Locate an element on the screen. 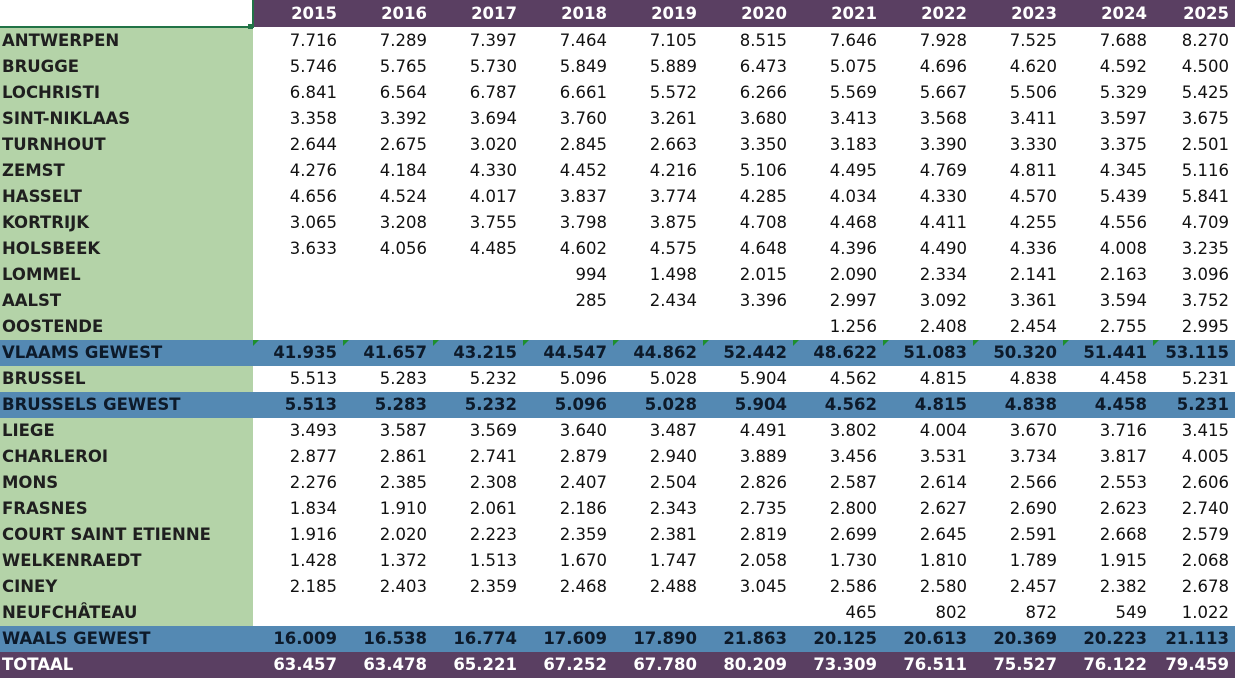 The width and height of the screenshot is (1235, 678). value-cell: 7.464 is located at coordinates (583, 40).